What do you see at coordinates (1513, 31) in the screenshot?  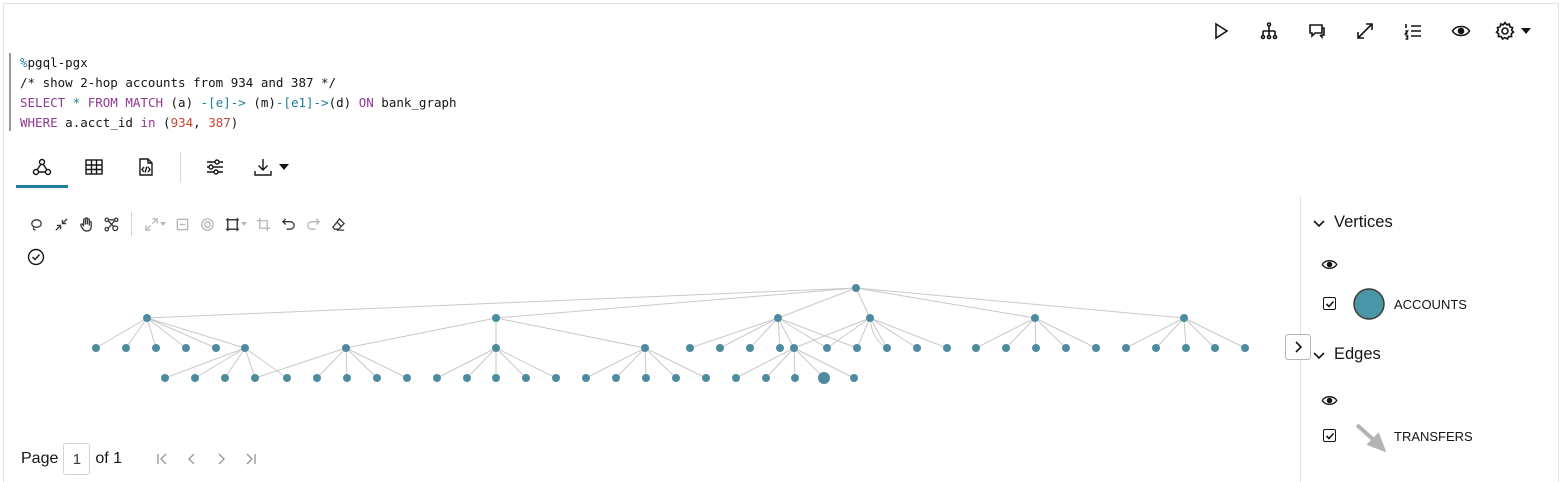 I see `settings-button` at bounding box center [1513, 31].